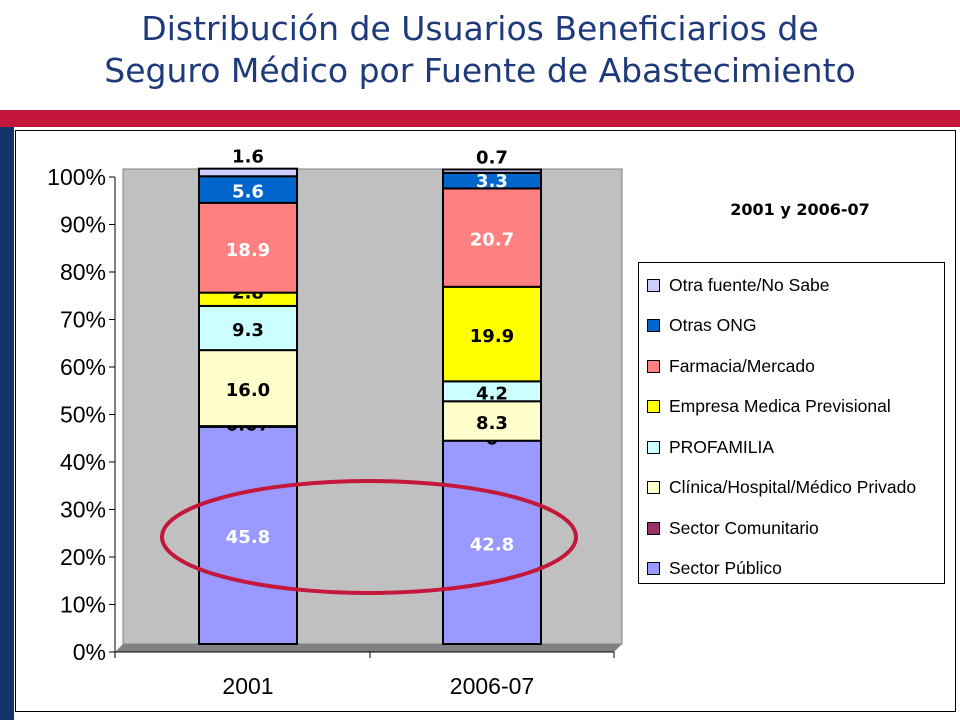 The width and height of the screenshot is (960, 720). I want to click on bar-value-label: 20.7, so click(492, 240).